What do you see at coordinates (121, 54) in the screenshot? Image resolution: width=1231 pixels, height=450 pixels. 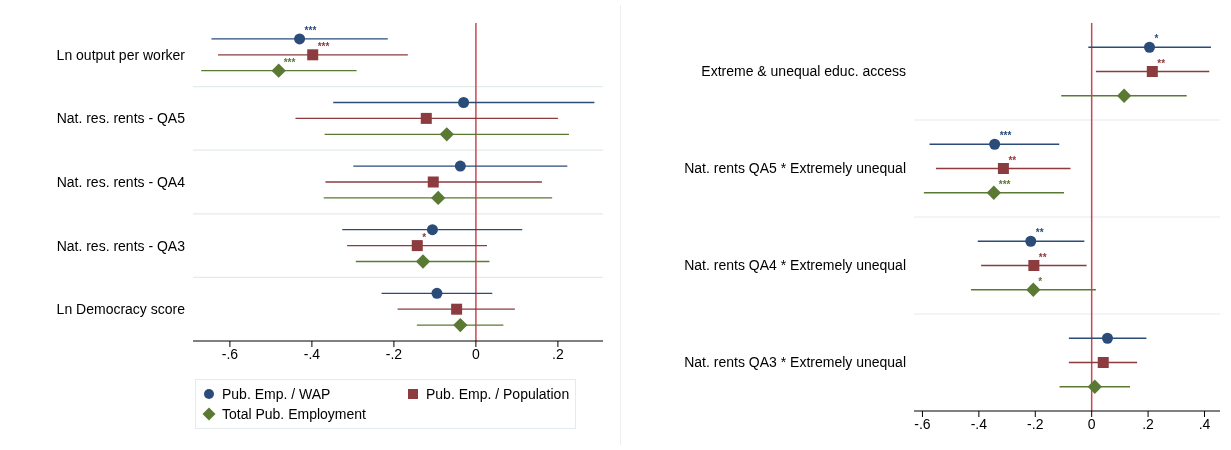 I see `y-tick-label: Ln output per worker` at bounding box center [121, 54].